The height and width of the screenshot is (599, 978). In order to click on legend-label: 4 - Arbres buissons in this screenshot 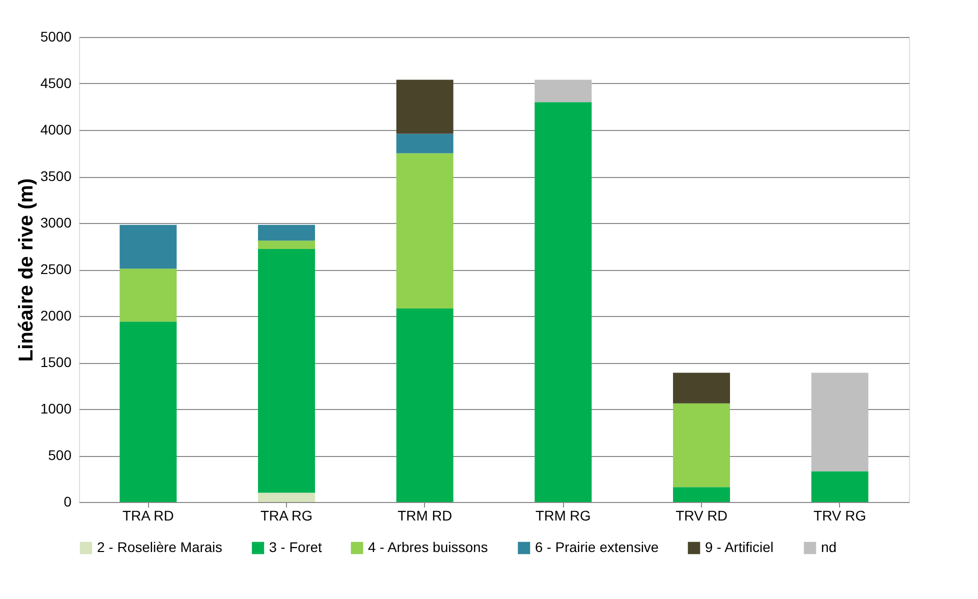, I will do `click(428, 547)`.